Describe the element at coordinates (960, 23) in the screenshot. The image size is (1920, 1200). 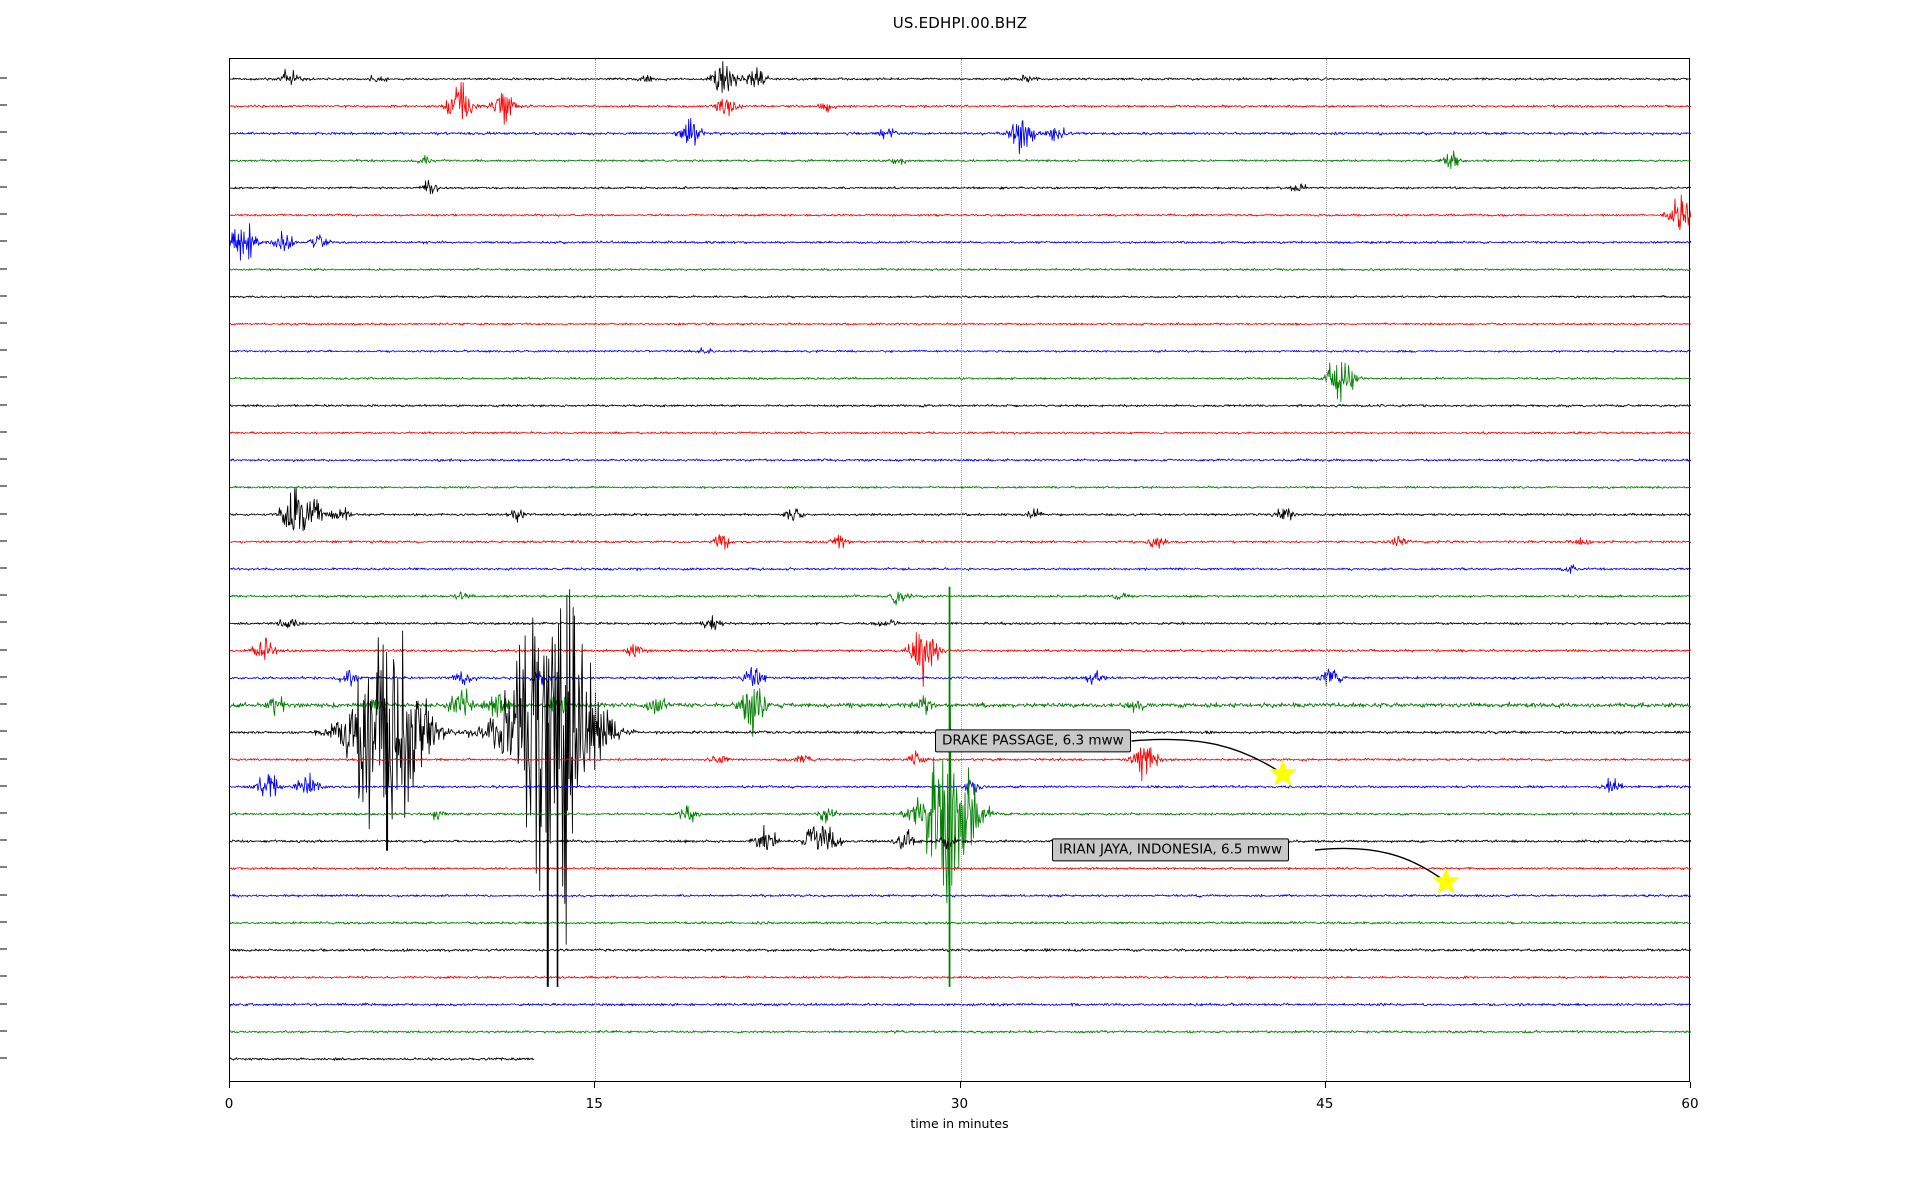
I see `page-title: US.EDHPI.00.BHZ` at that location.